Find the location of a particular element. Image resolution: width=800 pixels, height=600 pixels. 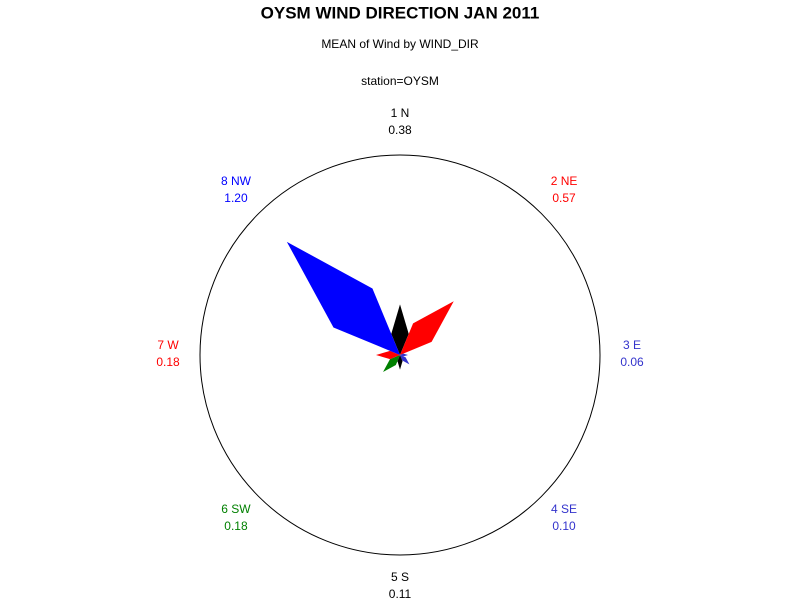

chart-subtitle: MEAN of Wind by WIND_DIR is located at coordinates (400, 44).